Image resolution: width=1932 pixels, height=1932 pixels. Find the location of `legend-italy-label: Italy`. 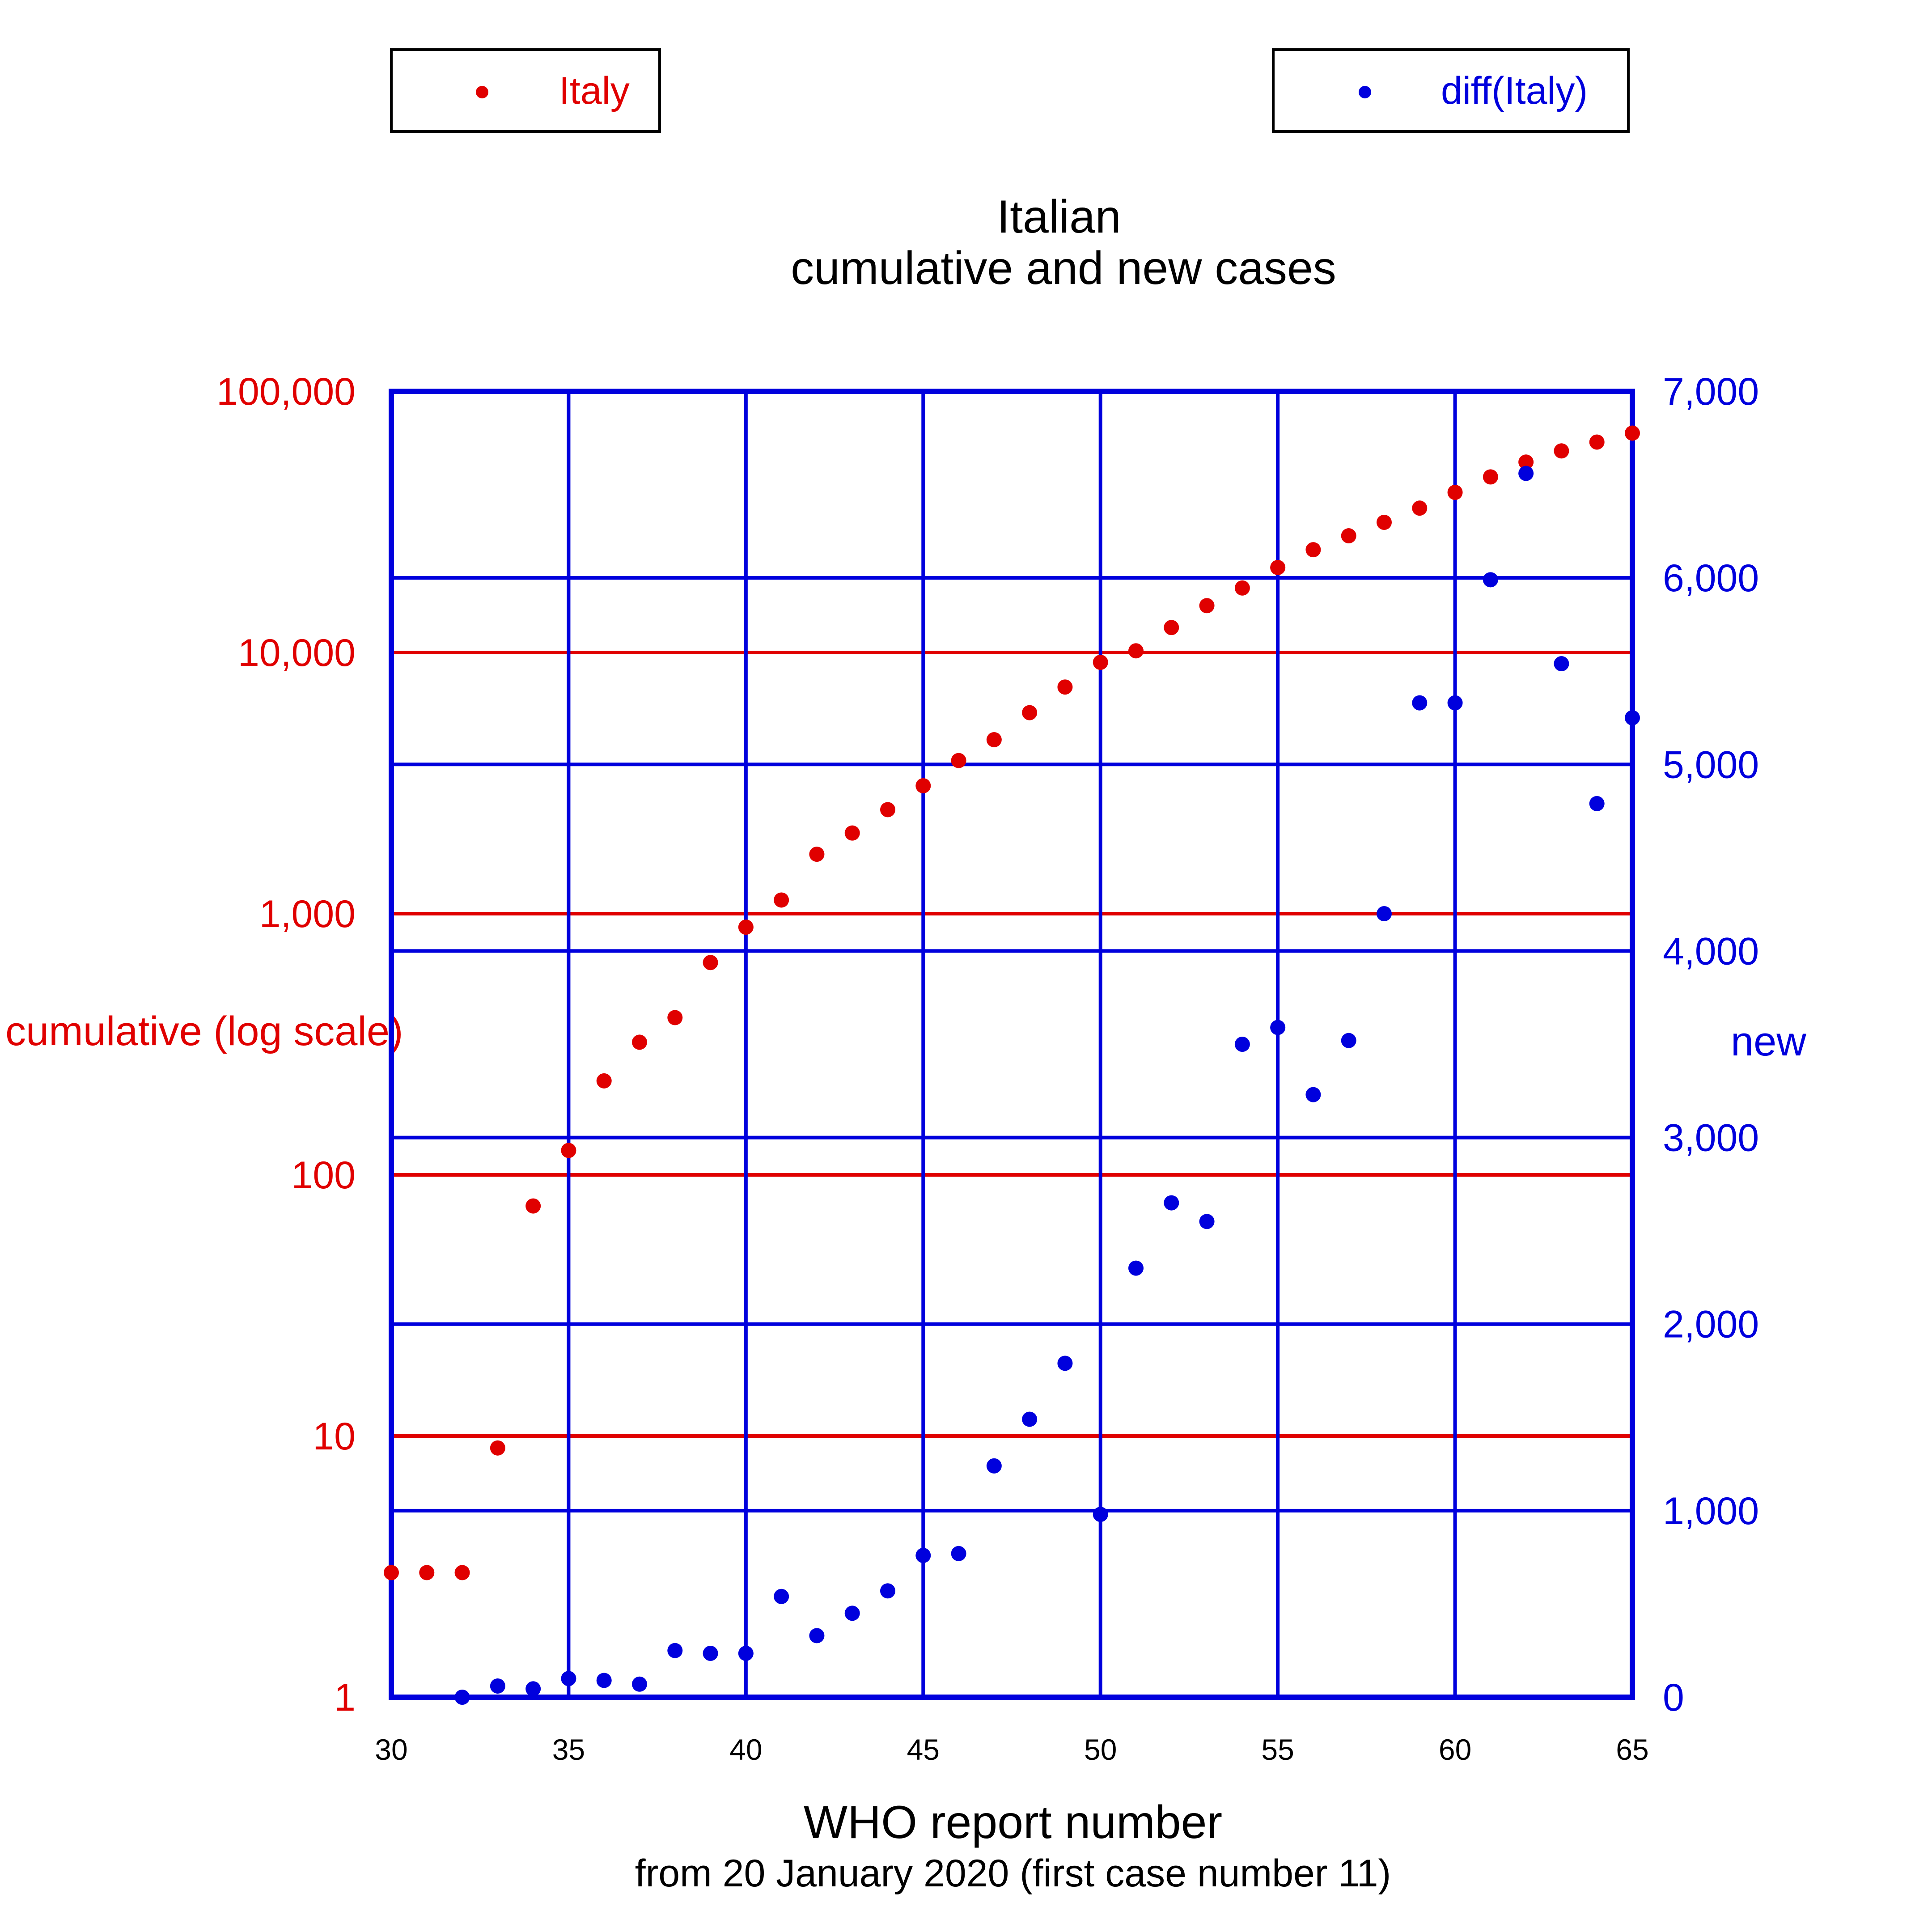

legend-italy-label: Italy is located at coordinates (594, 90).